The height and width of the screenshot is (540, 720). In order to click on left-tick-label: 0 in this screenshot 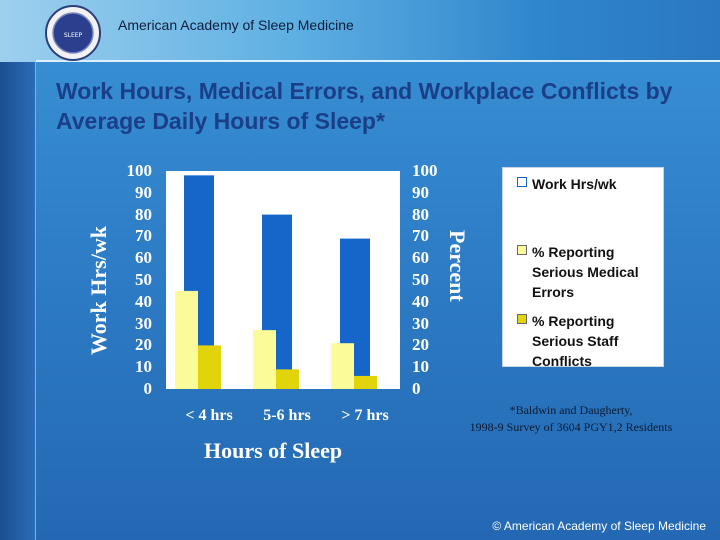, I will do `click(148, 388)`.